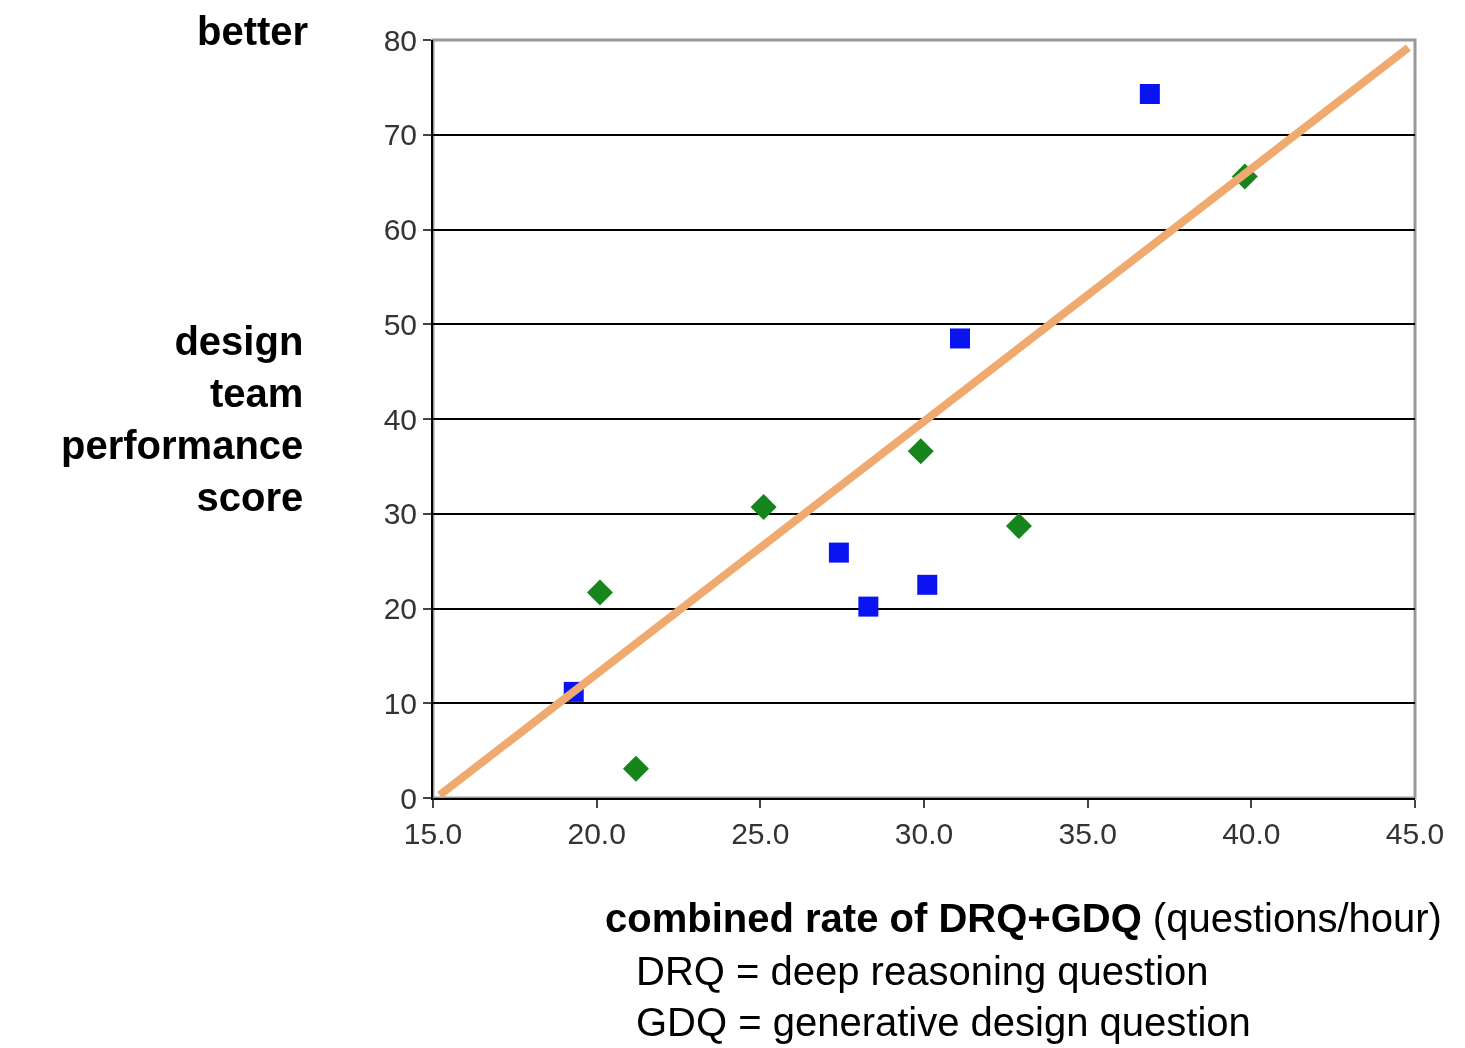 This screenshot has height=1048, width=1465. Describe the element at coordinates (596, 833) in the screenshot. I see `x-tick-label: 20.0` at that location.